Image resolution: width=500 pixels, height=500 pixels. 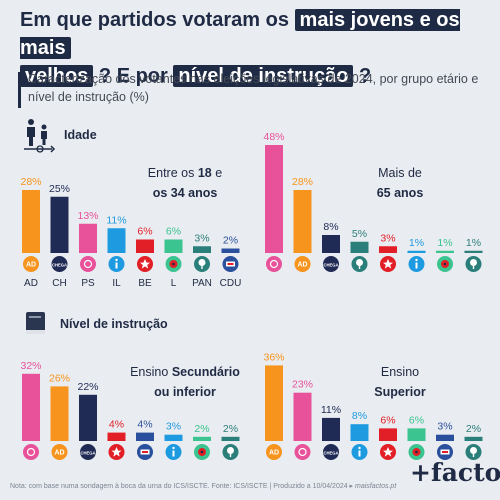 What do you see at coordinates (444, 427) in the screenshot?
I see `value-label-3-6: 3%` at bounding box center [444, 427].